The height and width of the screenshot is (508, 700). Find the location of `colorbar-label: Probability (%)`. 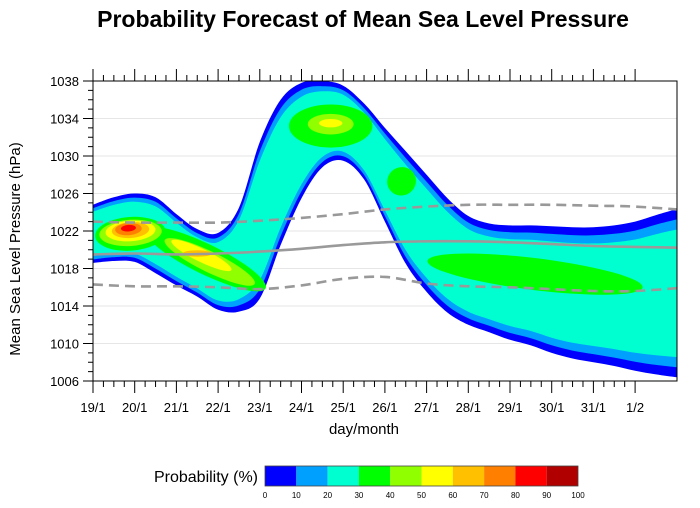

colorbar-label: Probability (%) is located at coordinates (206, 477).